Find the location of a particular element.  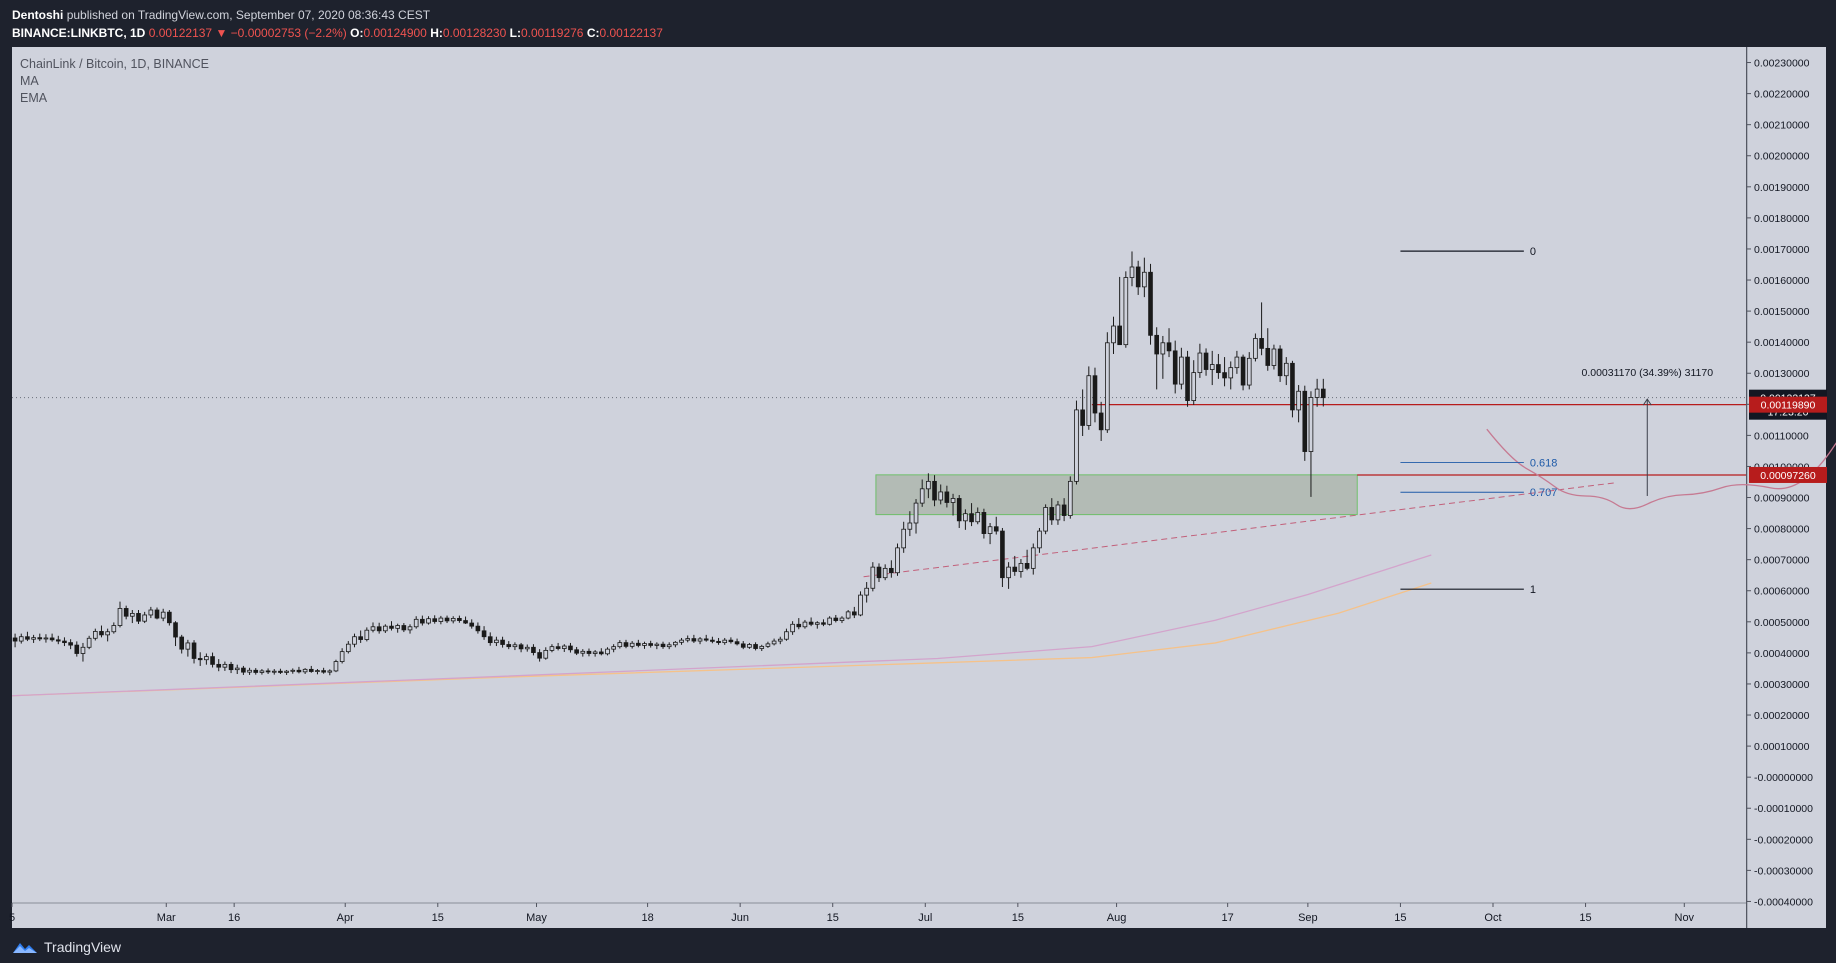

legend-indicator-ema: EMA is located at coordinates (34, 98).